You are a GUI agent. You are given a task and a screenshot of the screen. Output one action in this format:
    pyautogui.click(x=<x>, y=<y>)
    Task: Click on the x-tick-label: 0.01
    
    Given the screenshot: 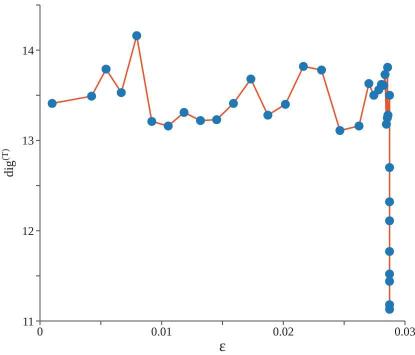 What is the action you would take?
    pyautogui.click(x=161, y=331)
    